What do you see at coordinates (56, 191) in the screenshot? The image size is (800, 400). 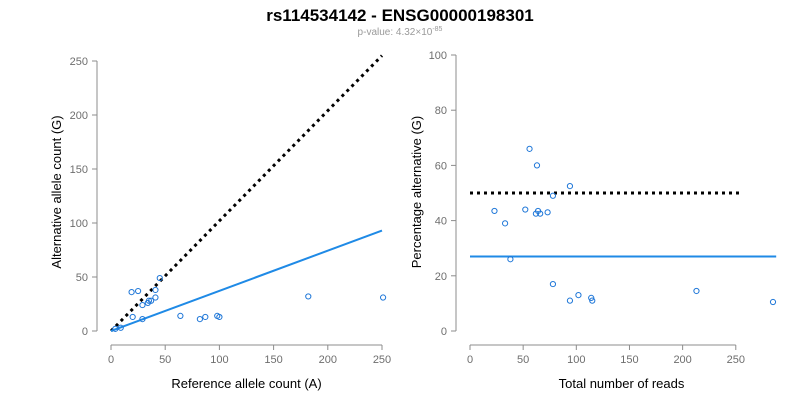 I see `y-axis-label: Alternative allele count (G)` at bounding box center [56, 191].